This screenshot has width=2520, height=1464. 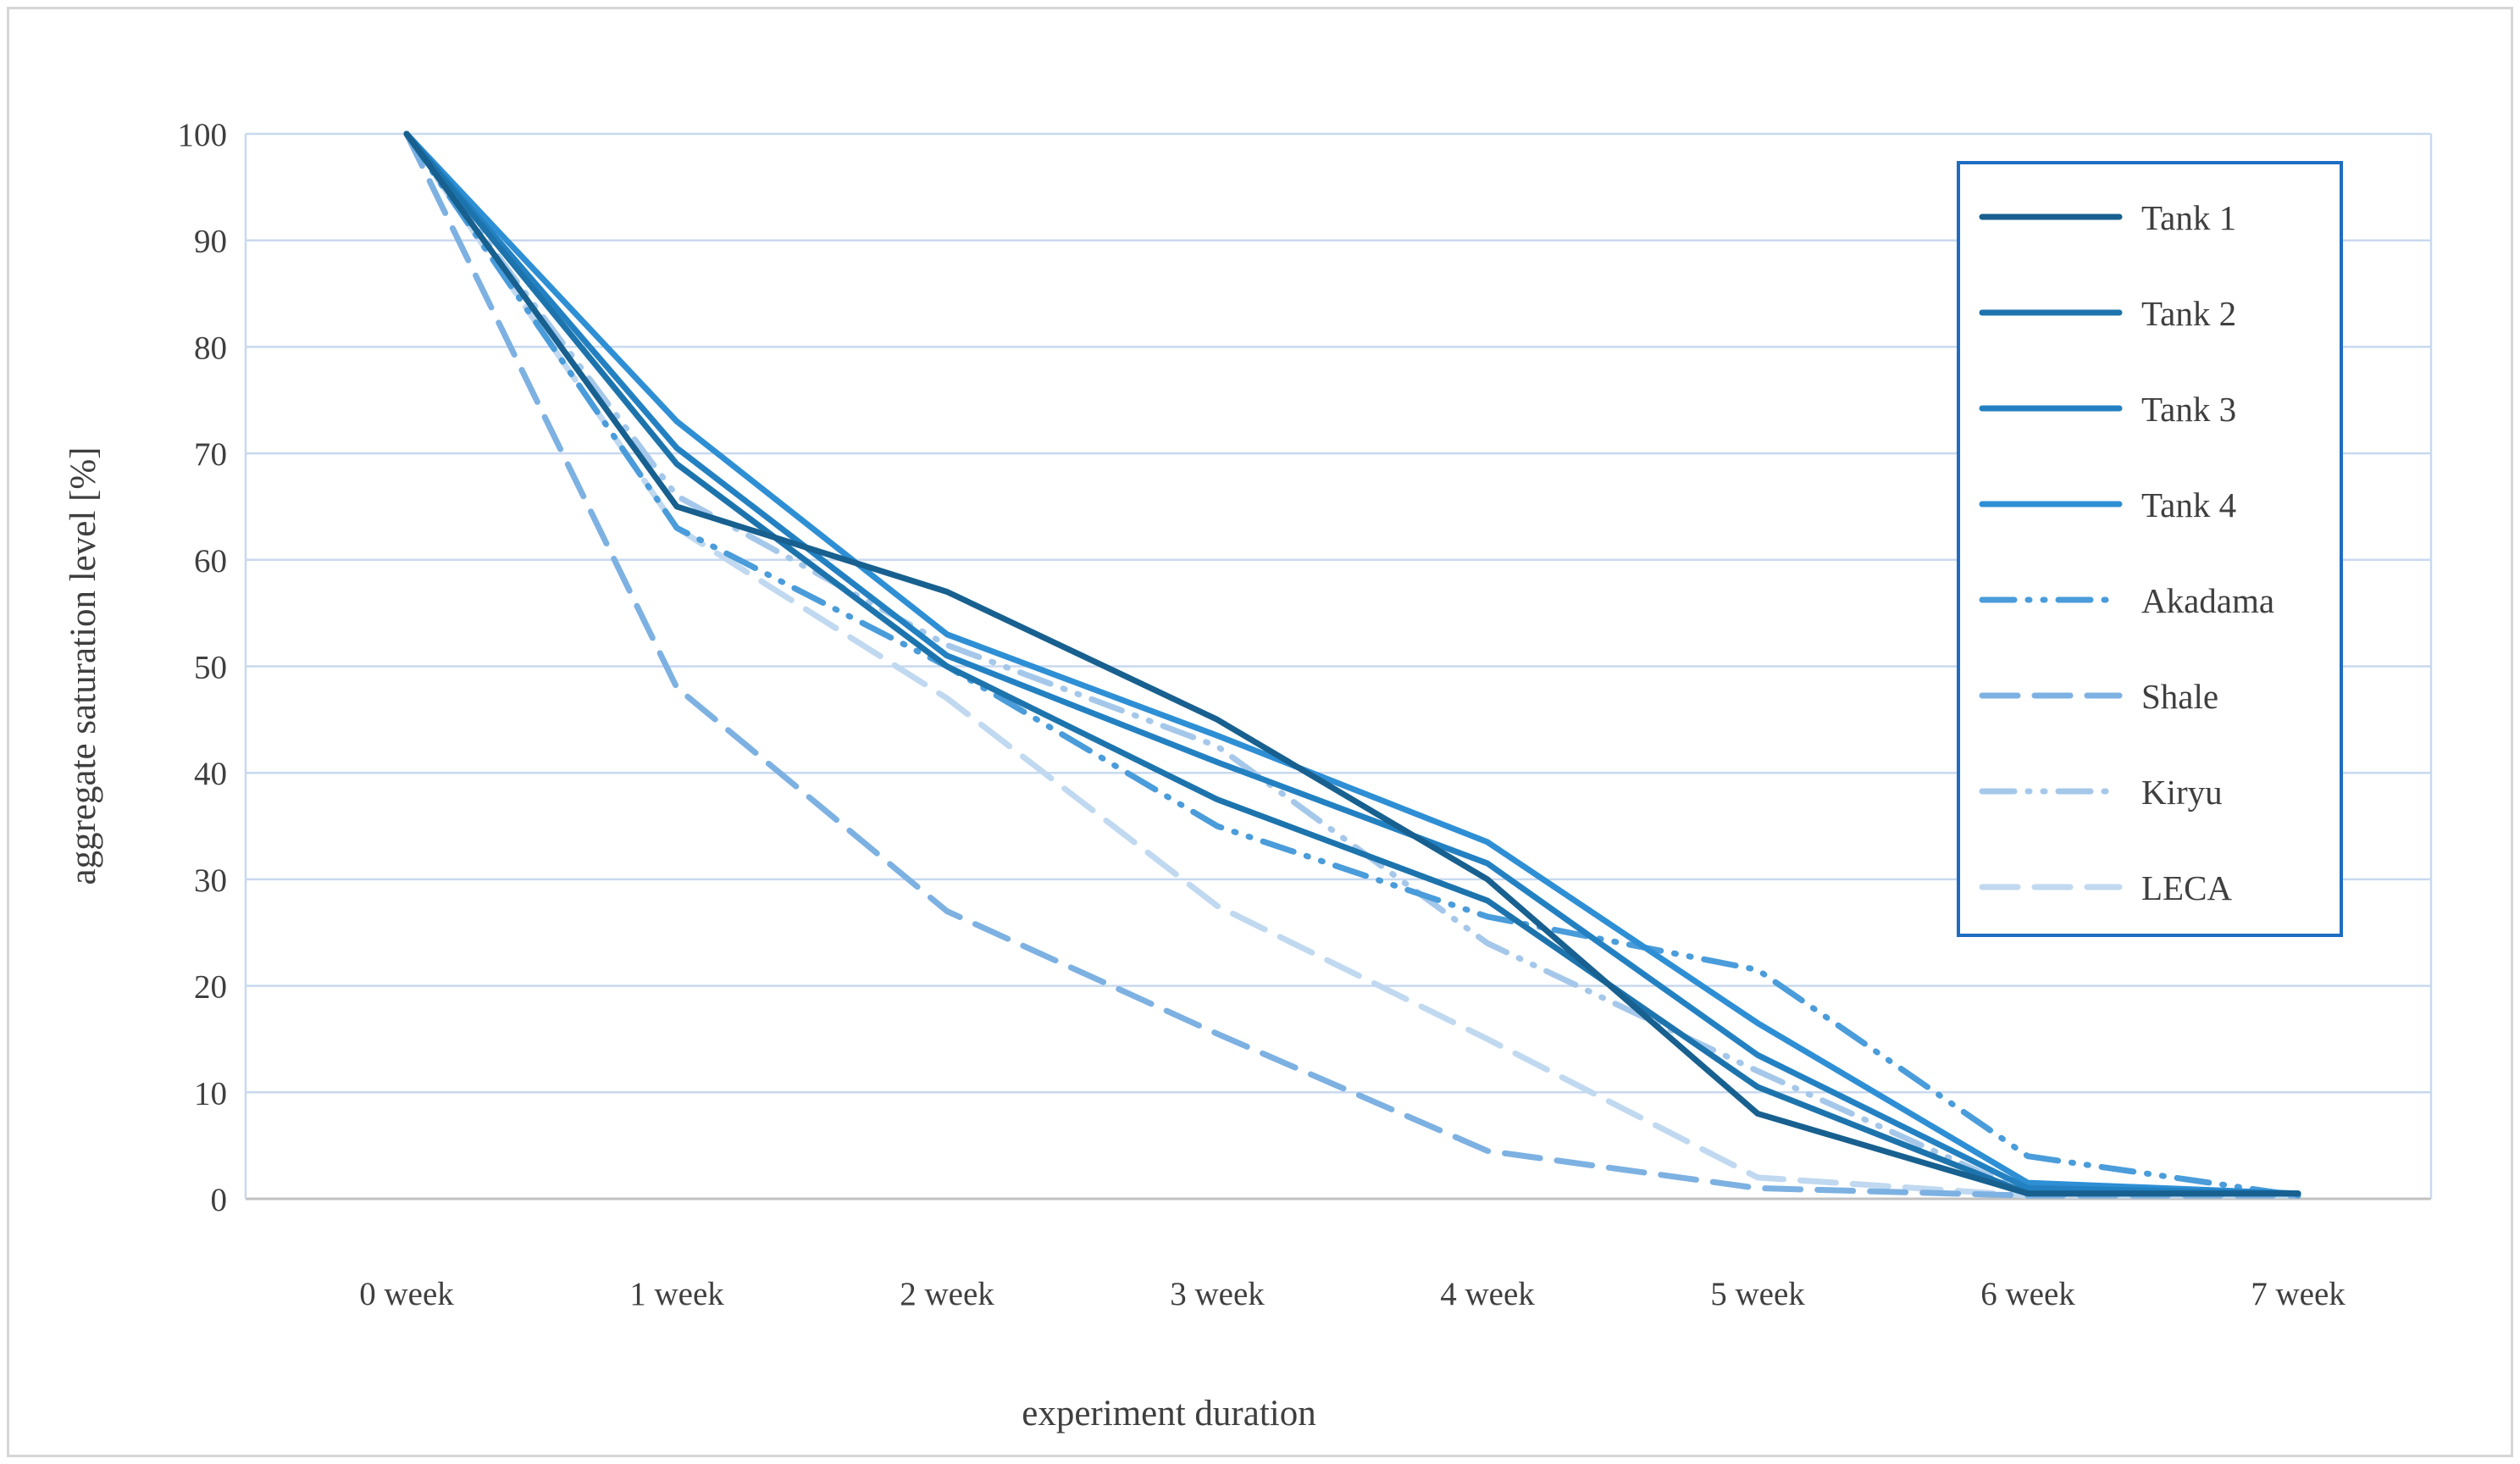 I want to click on legend-label-tank-3: Tank 3, so click(x=2188, y=409).